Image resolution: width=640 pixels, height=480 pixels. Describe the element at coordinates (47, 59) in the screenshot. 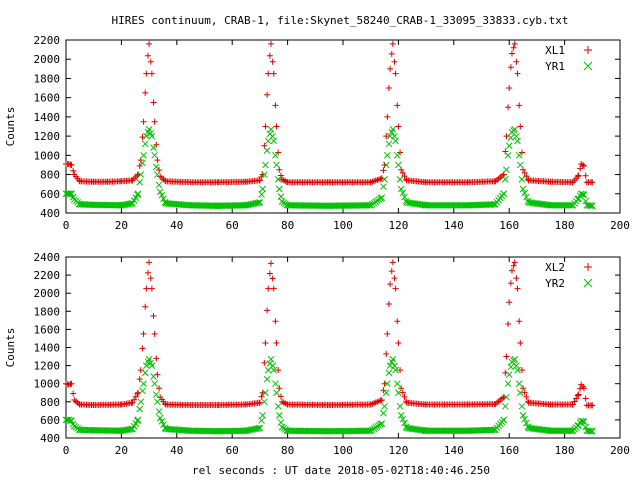

I see `y-tick-label: 2000` at that location.